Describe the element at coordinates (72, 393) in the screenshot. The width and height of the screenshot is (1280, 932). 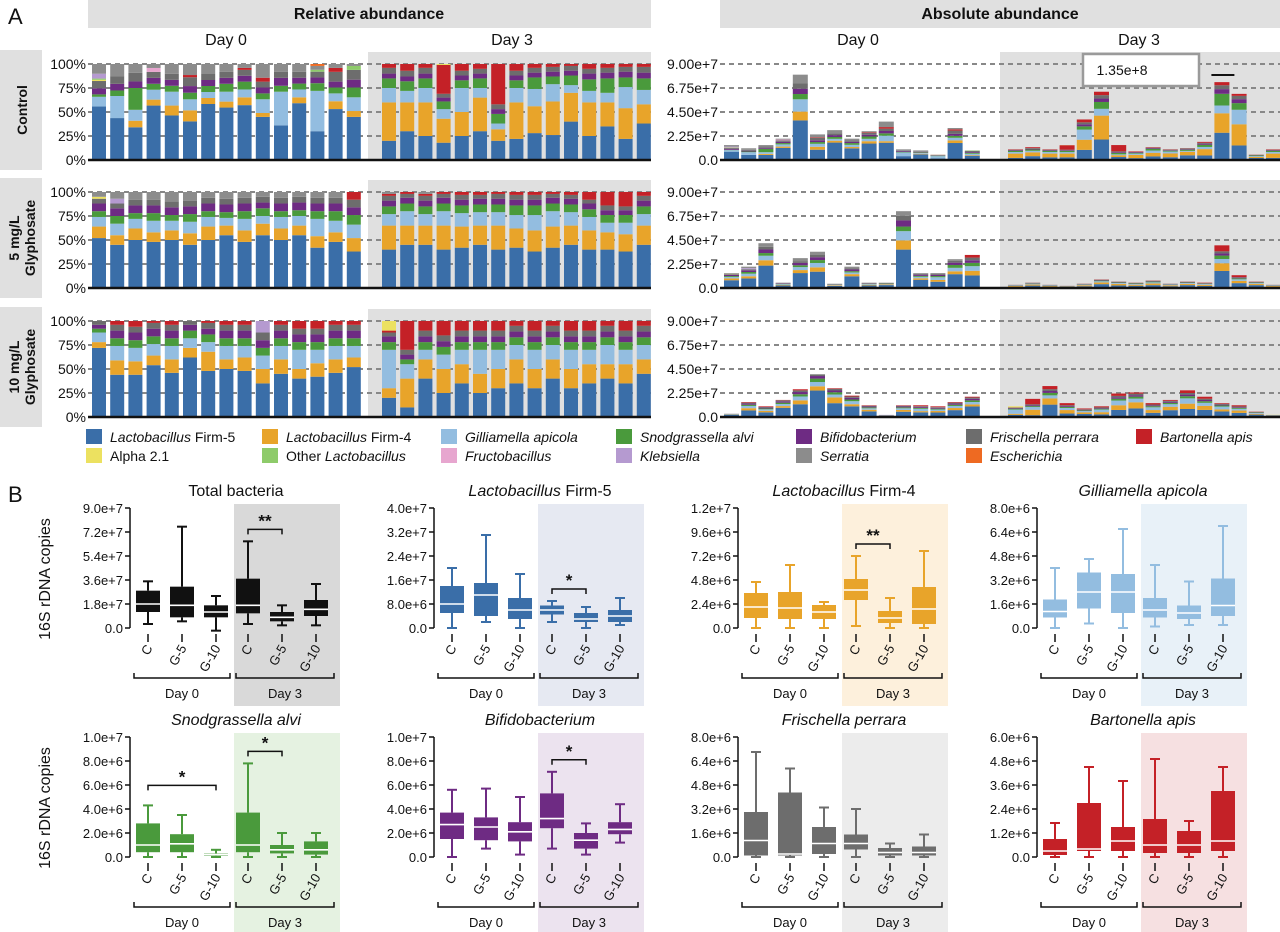
I see `rel-ytick-label: 25%` at that location.